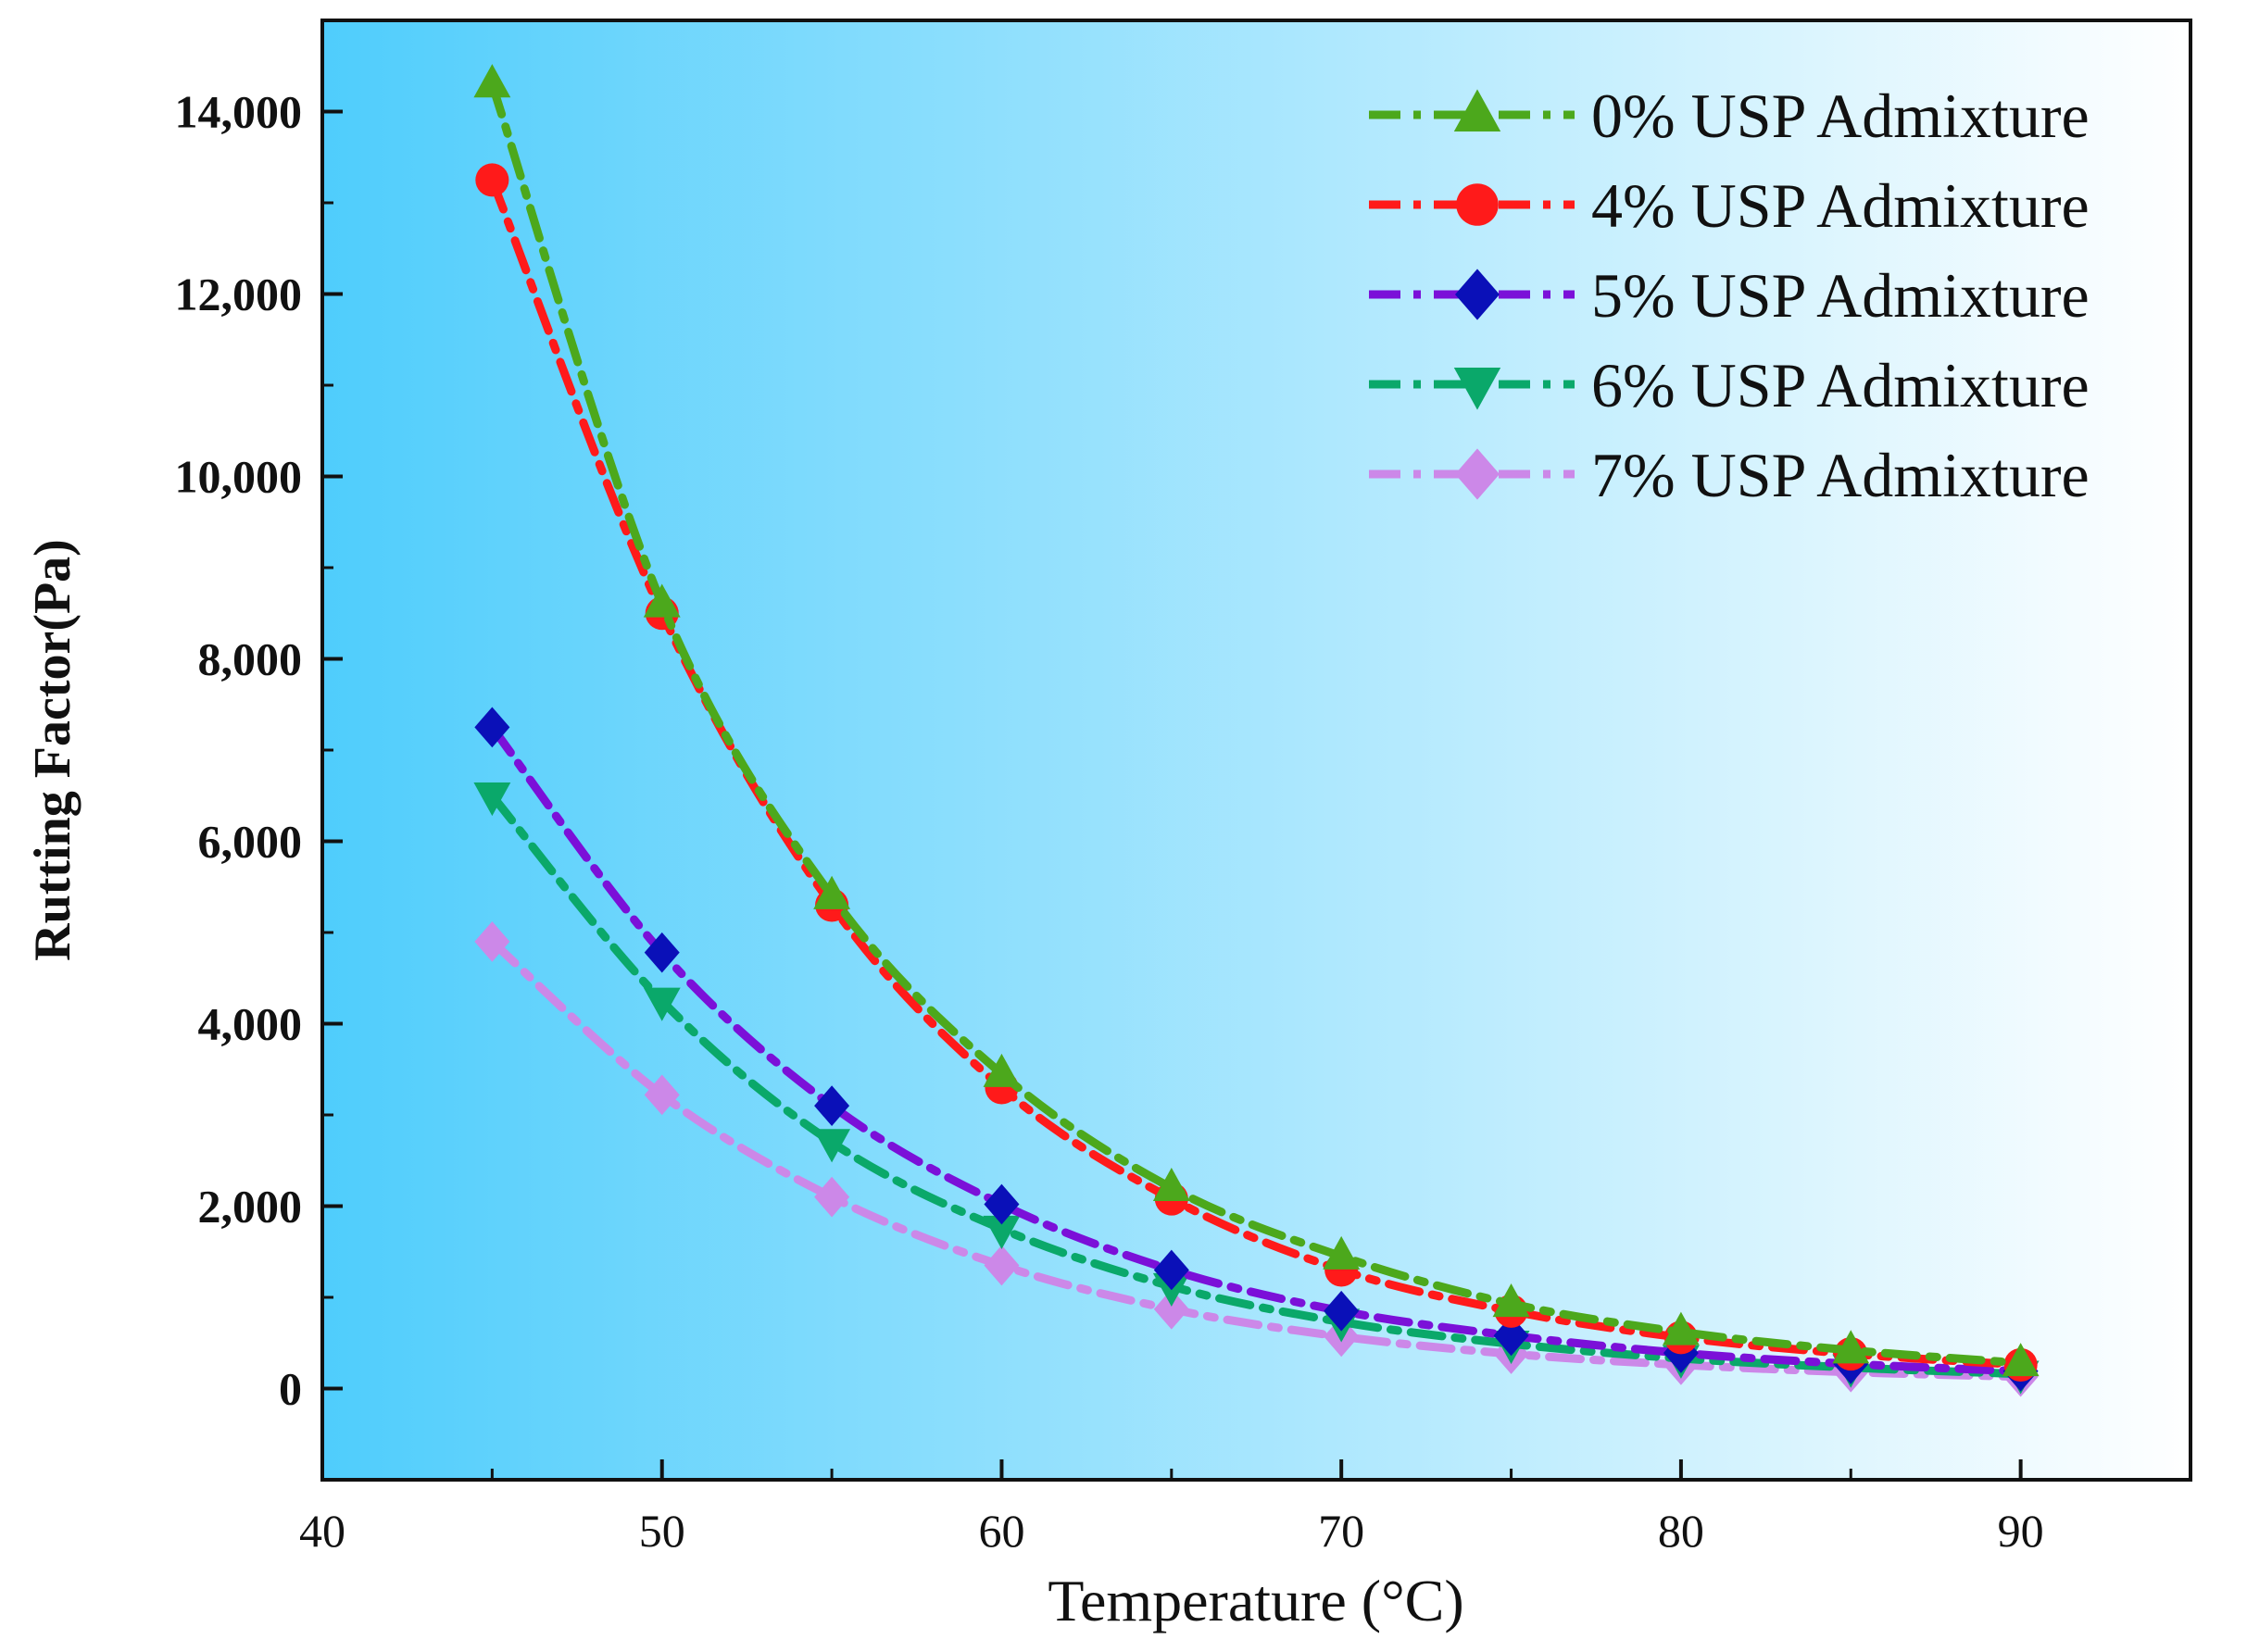 The height and width of the screenshot is (1652, 2247). What do you see at coordinates (1840, 205) in the screenshot?
I see `legend-label: 4% USP Admixture` at bounding box center [1840, 205].